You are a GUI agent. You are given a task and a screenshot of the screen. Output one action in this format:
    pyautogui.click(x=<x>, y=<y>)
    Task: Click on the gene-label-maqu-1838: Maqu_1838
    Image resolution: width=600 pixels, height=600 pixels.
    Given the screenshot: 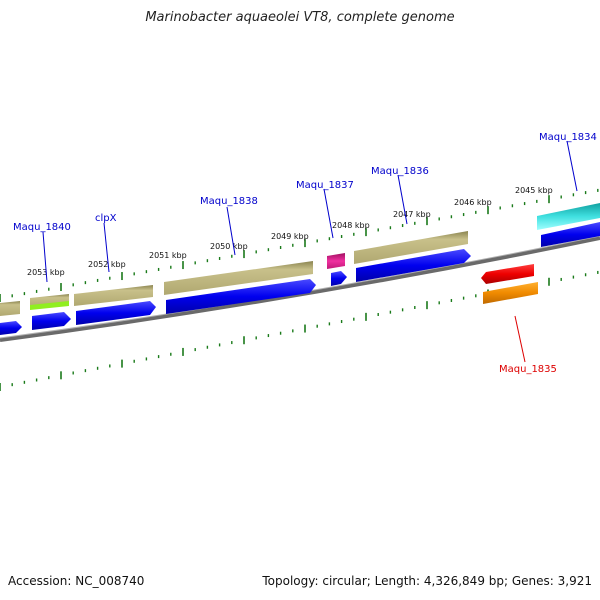 What is the action you would take?
    pyautogui.click(x=229, y=201)
    